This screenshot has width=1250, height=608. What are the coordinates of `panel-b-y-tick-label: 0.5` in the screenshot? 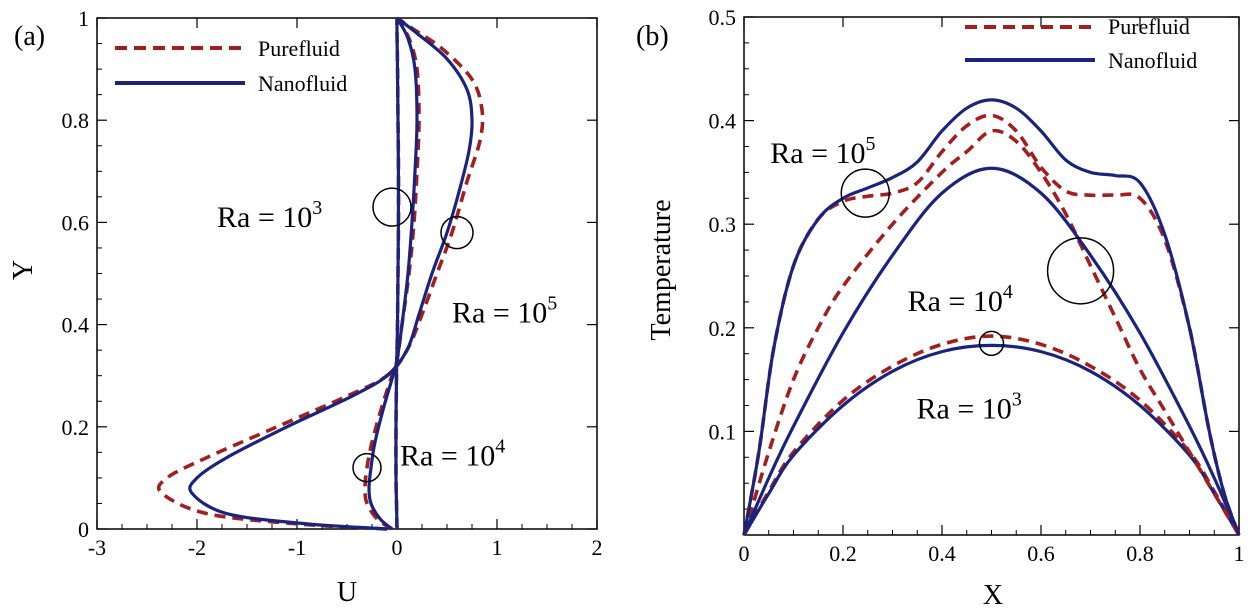 It's located at (723, 17).